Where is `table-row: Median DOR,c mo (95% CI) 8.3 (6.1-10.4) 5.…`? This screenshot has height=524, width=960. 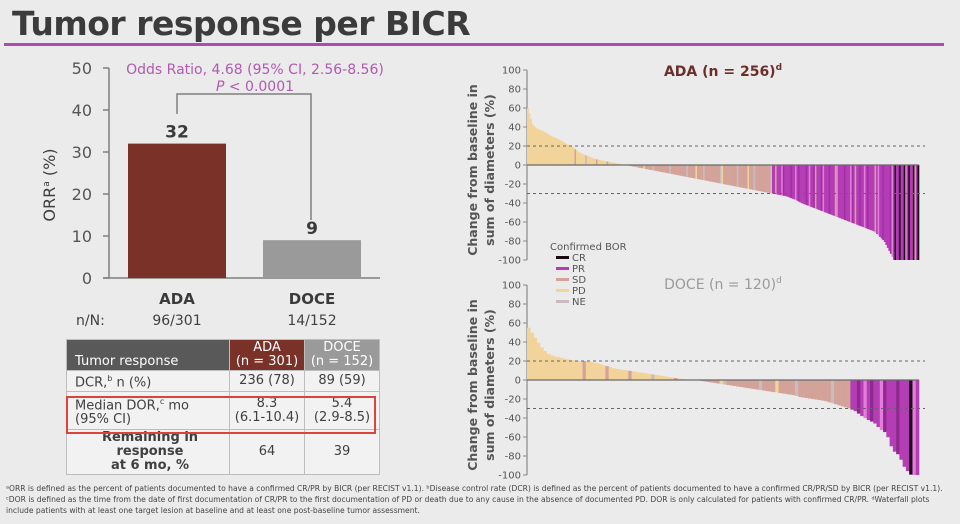
table-row: Median DOR,c mo (95% CI) 8.3 (6.1-10.4) 5.… is located at coordinates (223, 411).